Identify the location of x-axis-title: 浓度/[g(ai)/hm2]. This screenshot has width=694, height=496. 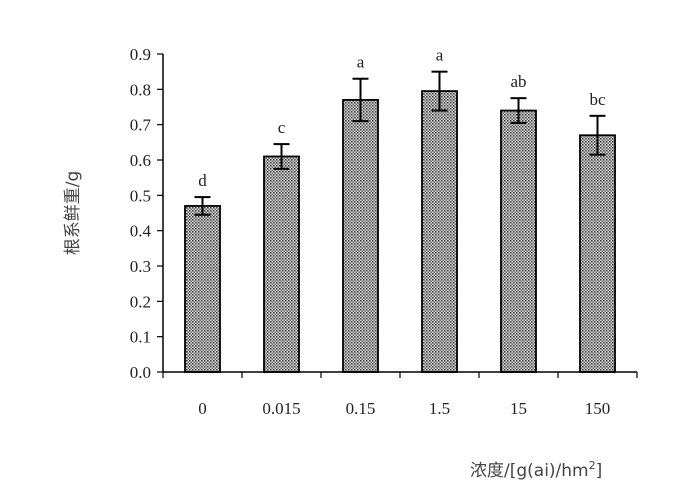
(536, 470).